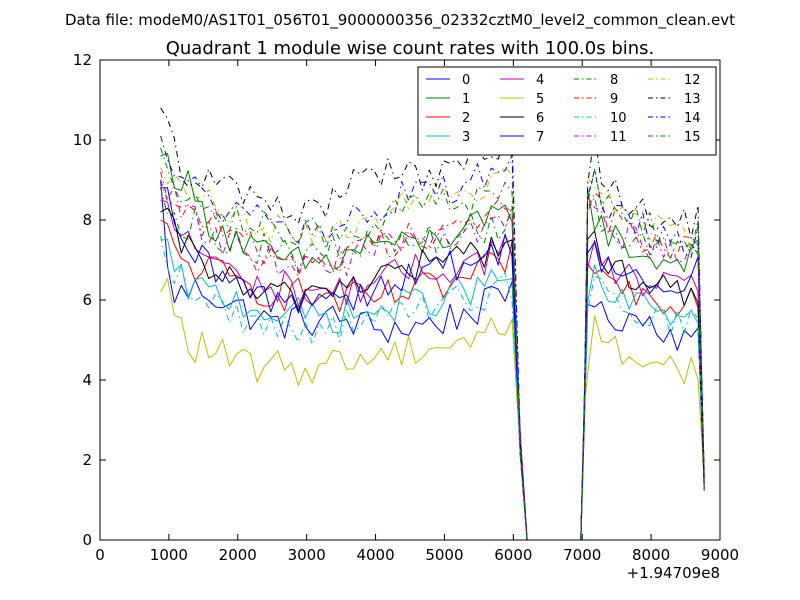  I want to click on legend-label-9: 9, so click(614, 99).